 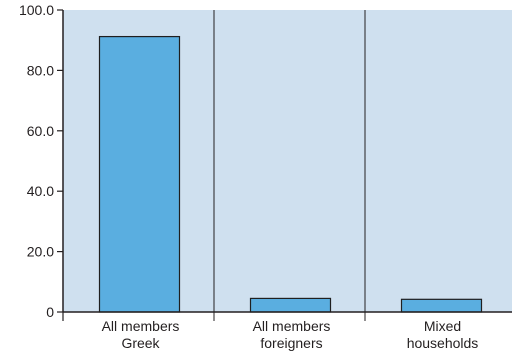 What do you see at coordinates (50, 312) in the screenshot?
I see `y-tick-label: 0` at bounding box center [50, 312].